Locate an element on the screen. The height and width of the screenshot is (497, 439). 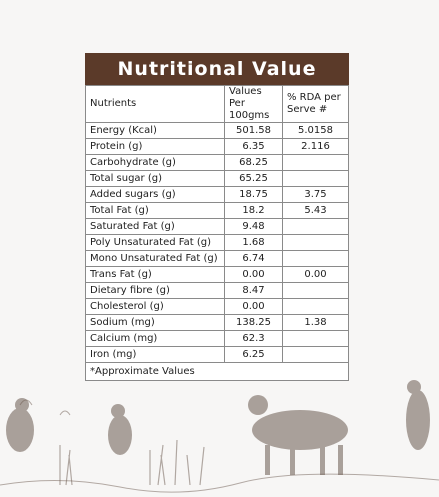
table-row: Energy (Kcal) 501.58 5.0158 is located at coordinates (217, 130).